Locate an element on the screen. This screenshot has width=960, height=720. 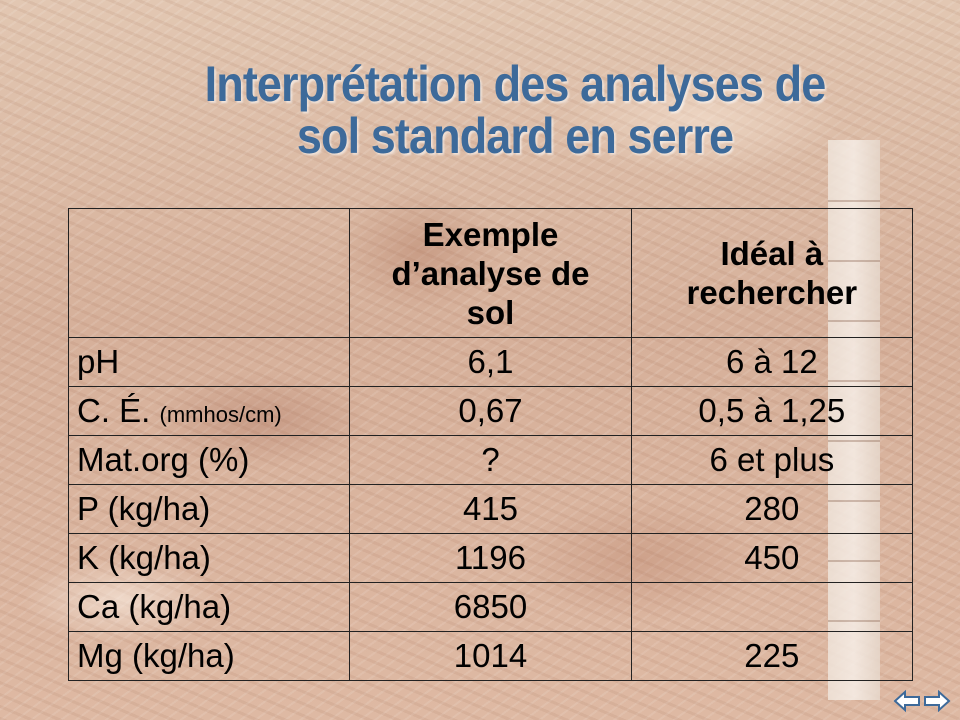
sample-value: 1196 is located at coordinates (490, 558).